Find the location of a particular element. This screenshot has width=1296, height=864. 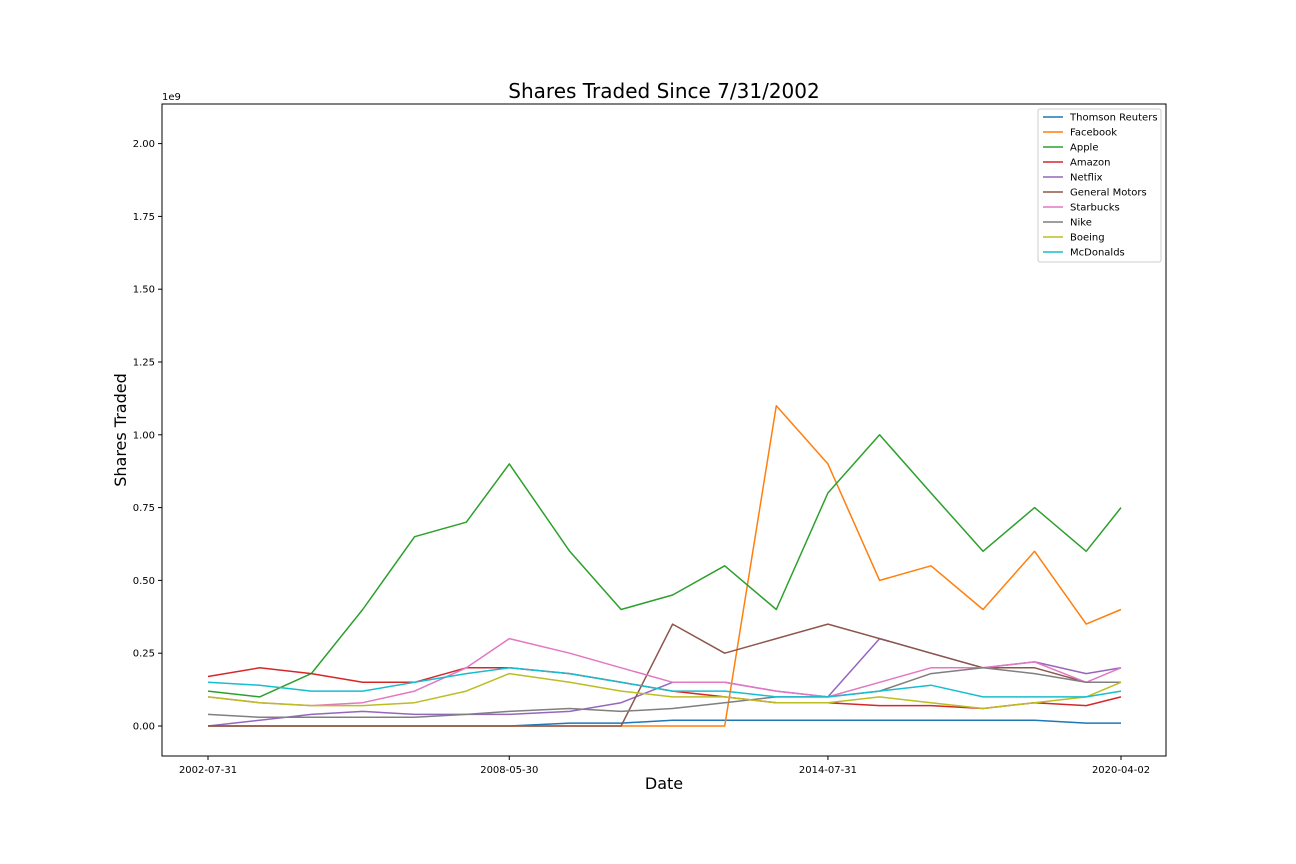

y-tick-label: 1.25 is located at coordinates (144, 363).